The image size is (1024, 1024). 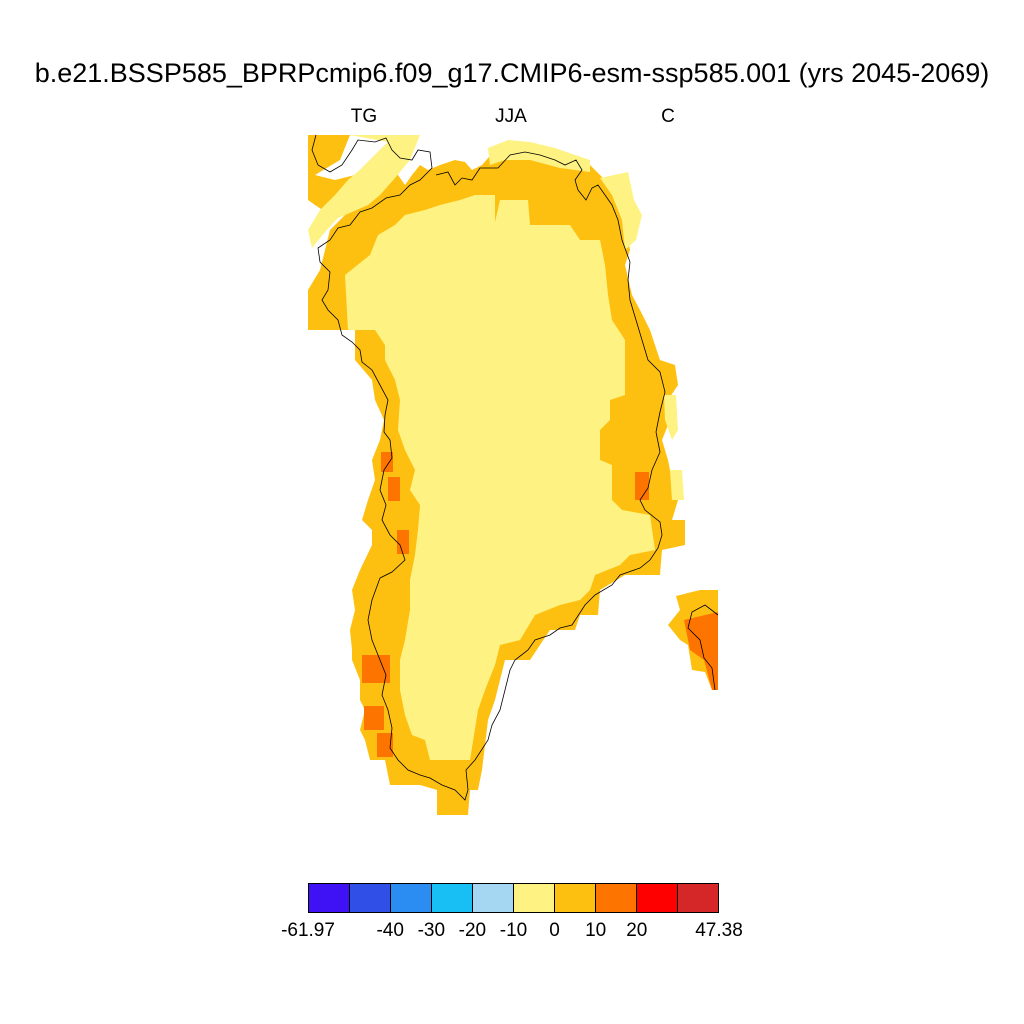 I want to click on colorbar, so click(x=513, y=898).